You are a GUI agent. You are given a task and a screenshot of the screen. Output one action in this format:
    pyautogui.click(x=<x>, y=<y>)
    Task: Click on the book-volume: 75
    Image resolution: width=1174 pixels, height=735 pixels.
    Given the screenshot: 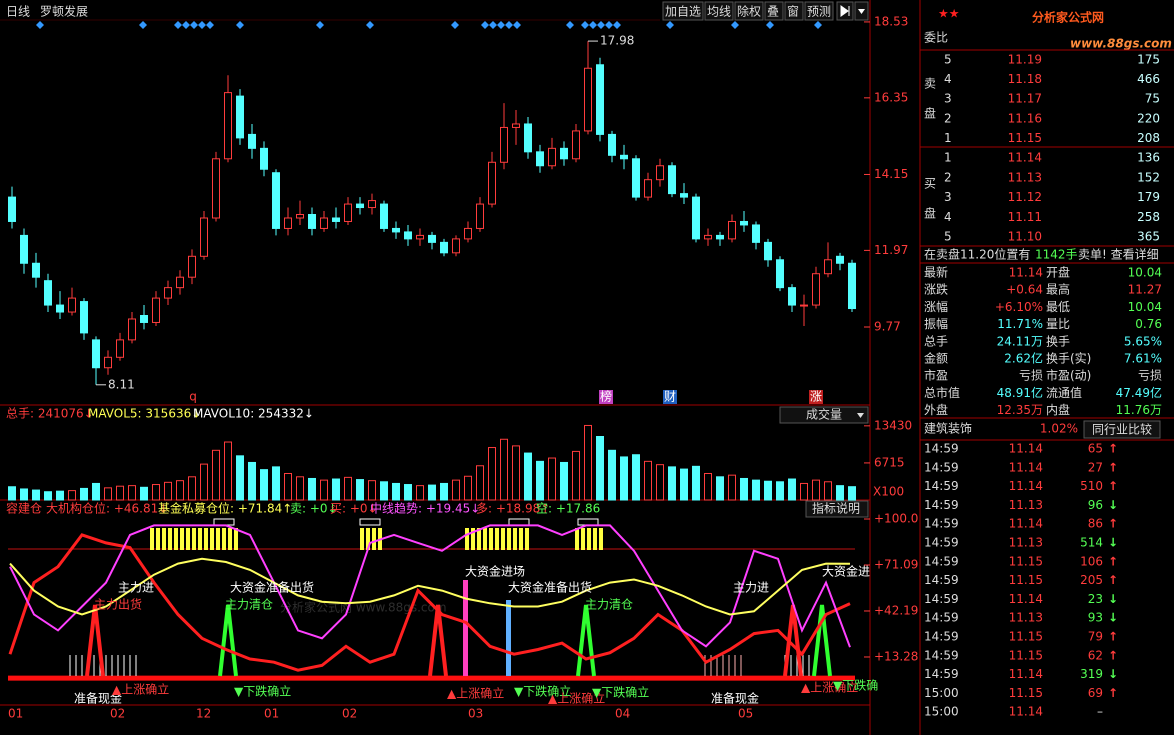 What is the action you would take?
    pyautogui.click(x=1152, y=99)
    